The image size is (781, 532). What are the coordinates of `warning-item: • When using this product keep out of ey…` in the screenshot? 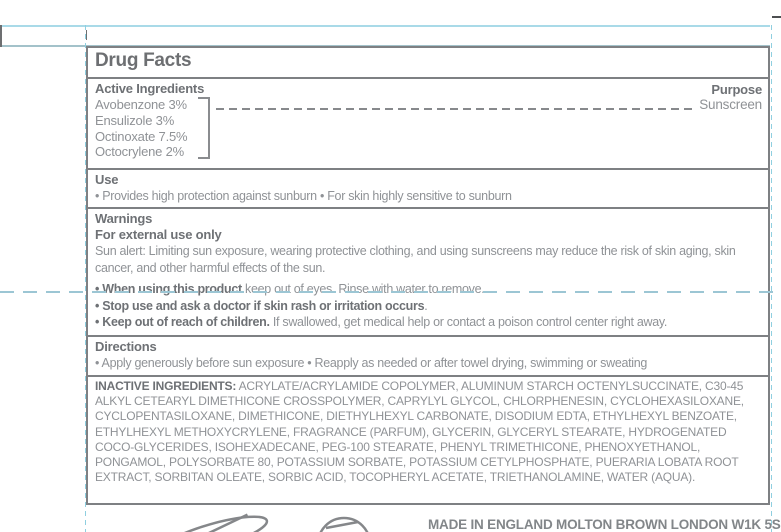 It's located at (428, 289).